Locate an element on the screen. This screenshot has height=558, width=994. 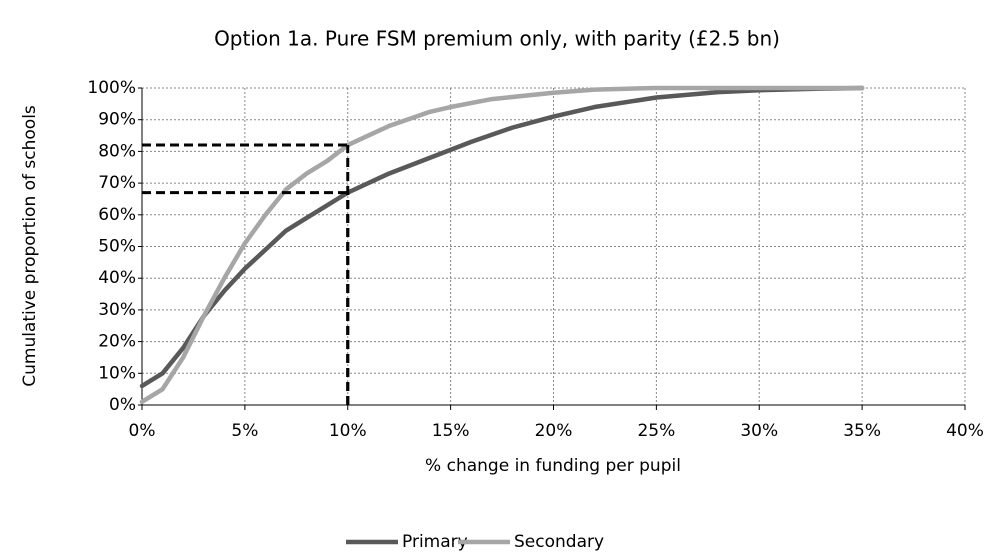
x-tick-label: 25% is located at coordinates (656, 431).